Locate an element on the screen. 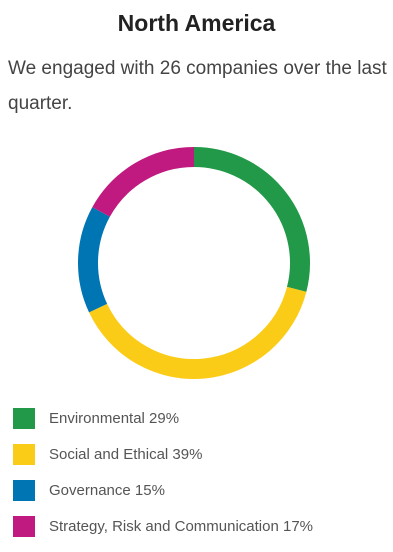 The image size is (393, 552). legend-label: Strategy, Risk and Communication 17% is located at coordinates (181, 526).